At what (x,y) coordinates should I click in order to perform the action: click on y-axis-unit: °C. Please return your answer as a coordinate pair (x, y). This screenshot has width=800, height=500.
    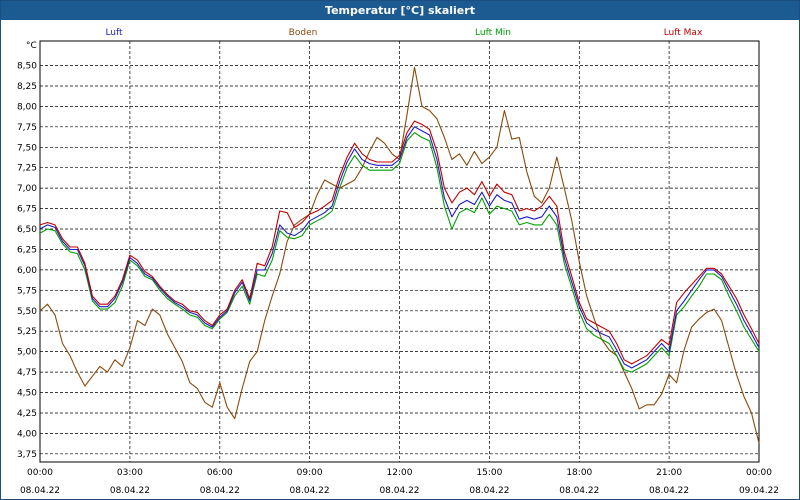
    Looking at the image, I should click on (31, 46).